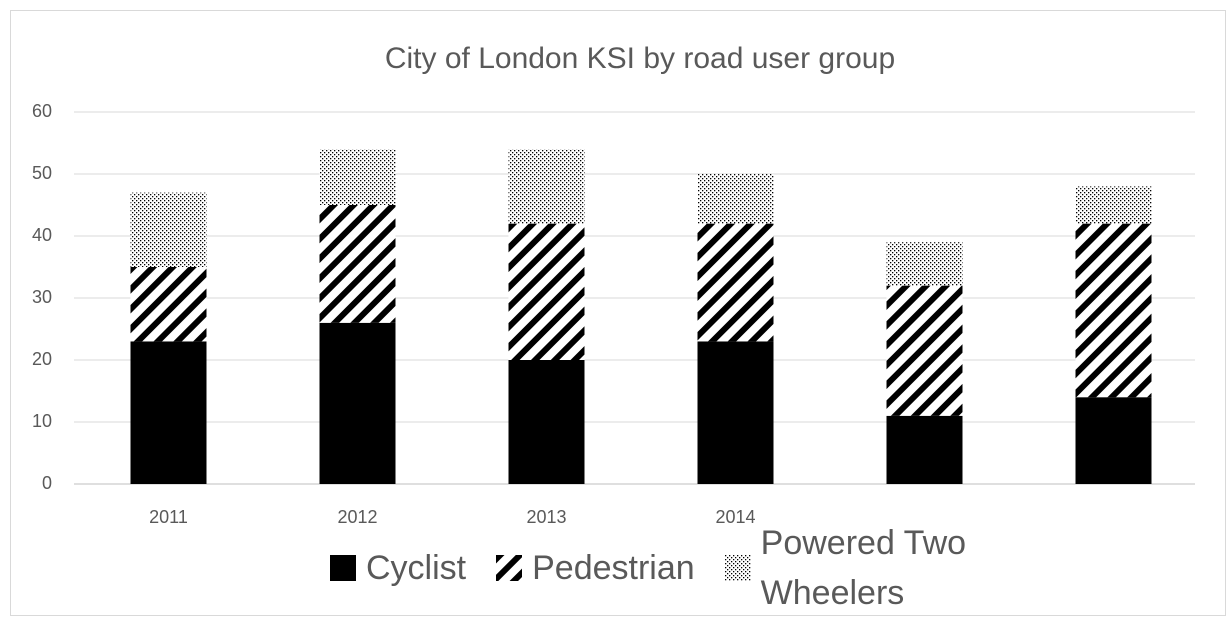 Image resolution: width=1231 pixels, height=621 pixels. I want to click on x-tick-label: 2012, so click(357, 517).